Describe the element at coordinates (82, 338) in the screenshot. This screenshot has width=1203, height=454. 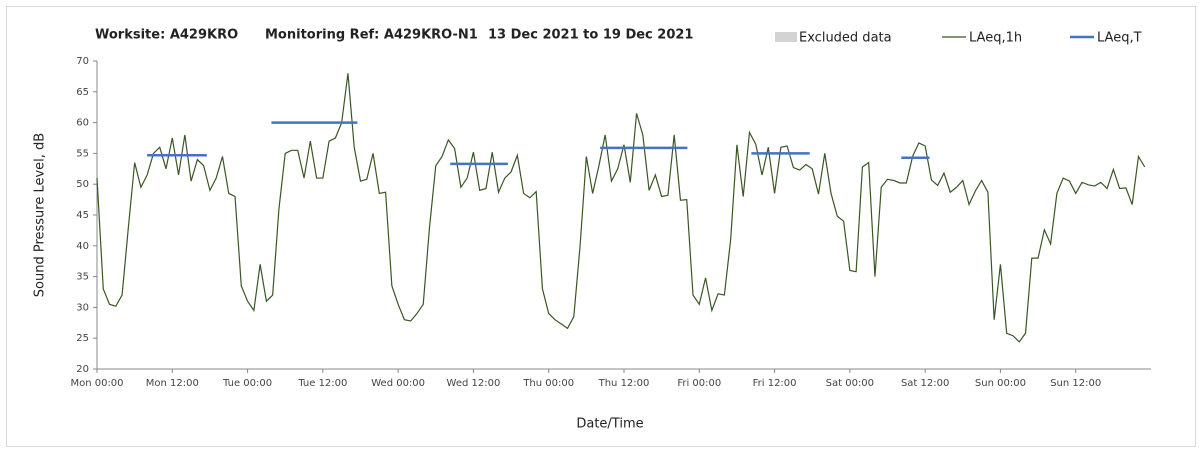
I see `y-tick-label: 25` at that location.